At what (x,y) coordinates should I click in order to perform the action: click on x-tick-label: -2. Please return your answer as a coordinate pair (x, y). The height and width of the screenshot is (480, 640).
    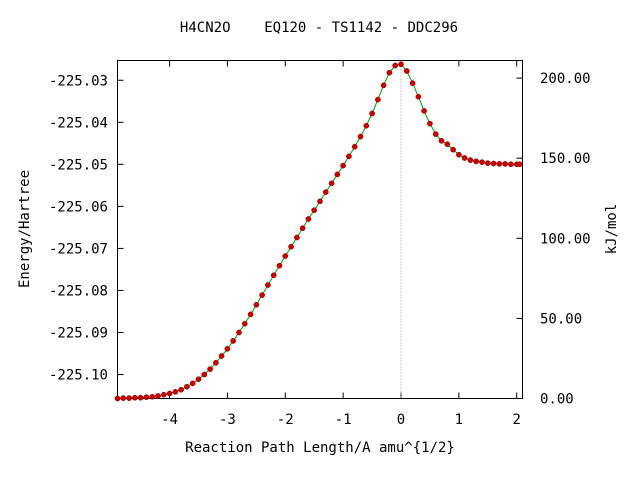
    Looking at the image, I should click on (285, 420).